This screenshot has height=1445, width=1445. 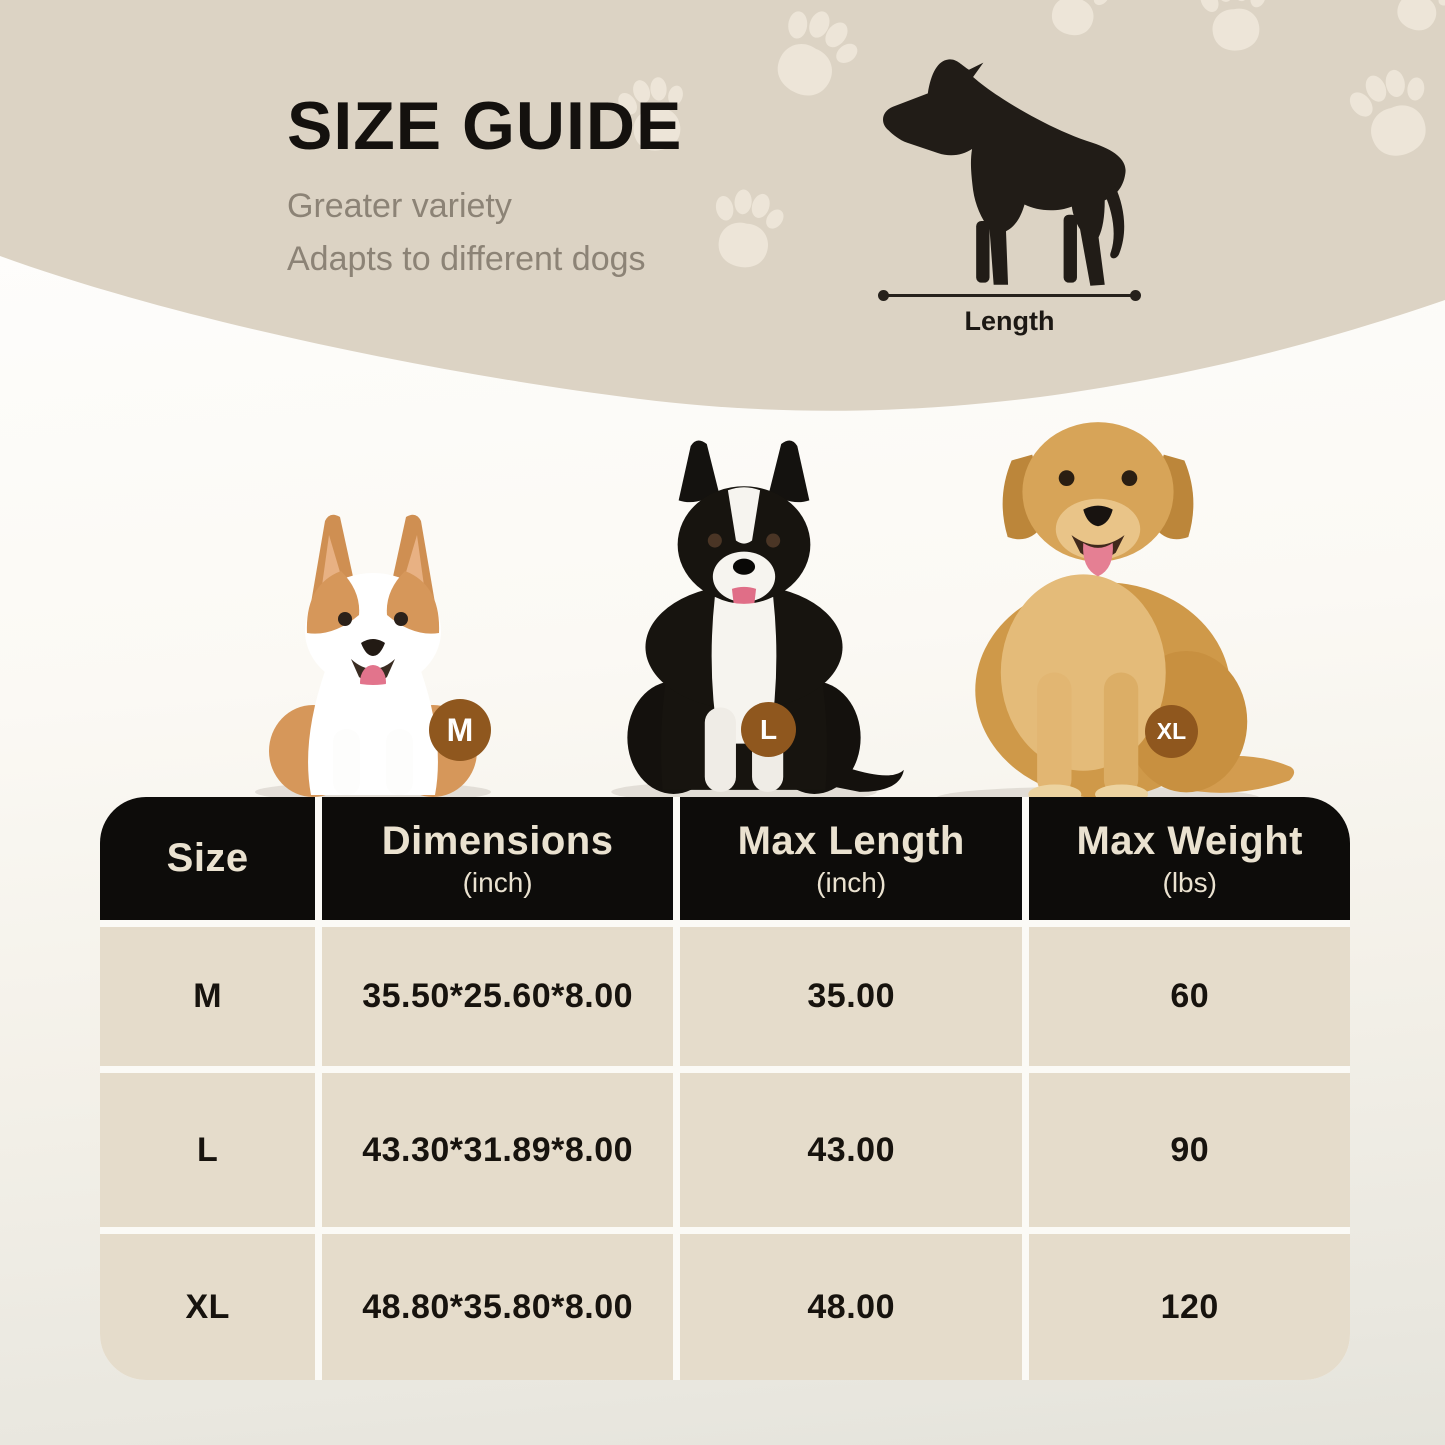 I want to click on page-subtitle: Greater variety Adapts to different dogs, so click(x=484, y=232).